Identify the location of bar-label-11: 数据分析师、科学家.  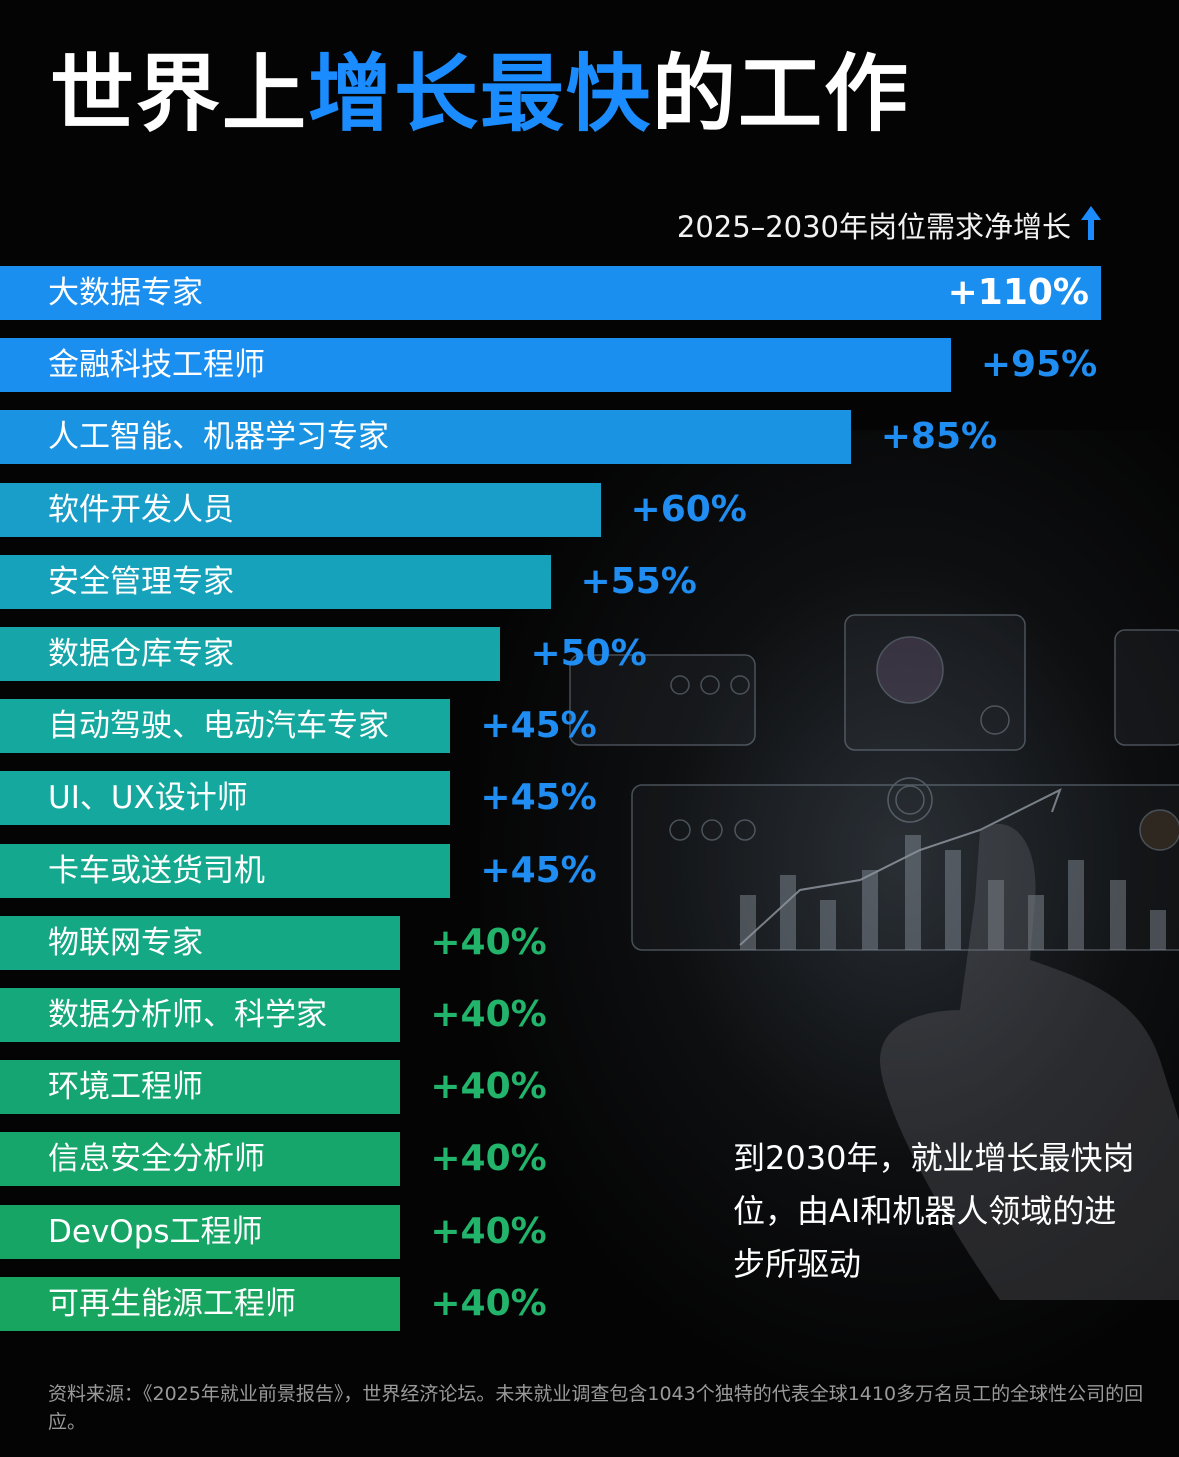
(187, 1015).